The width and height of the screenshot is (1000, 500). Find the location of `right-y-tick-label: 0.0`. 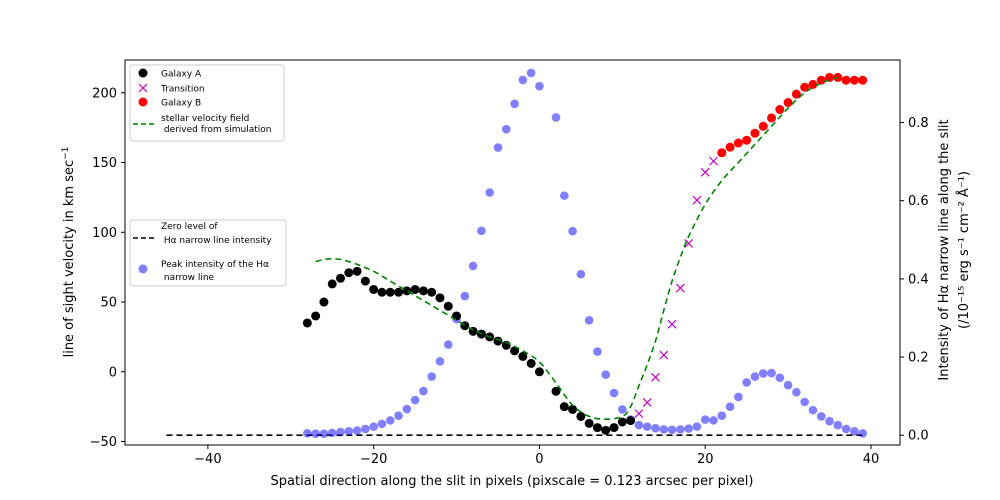

right-y-tick-label: 0.0 is located at coordinates (918, 436).